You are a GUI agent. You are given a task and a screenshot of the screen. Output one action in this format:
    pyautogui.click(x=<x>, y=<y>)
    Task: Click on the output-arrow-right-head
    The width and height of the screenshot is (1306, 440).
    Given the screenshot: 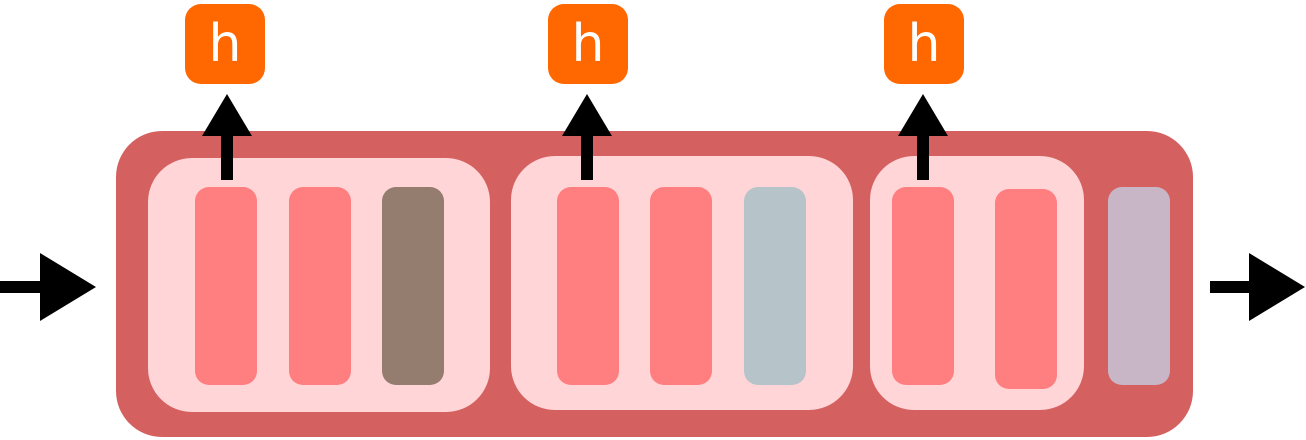 What is the action you would take?
    pyautogui.click(x=1277, y=287)
    